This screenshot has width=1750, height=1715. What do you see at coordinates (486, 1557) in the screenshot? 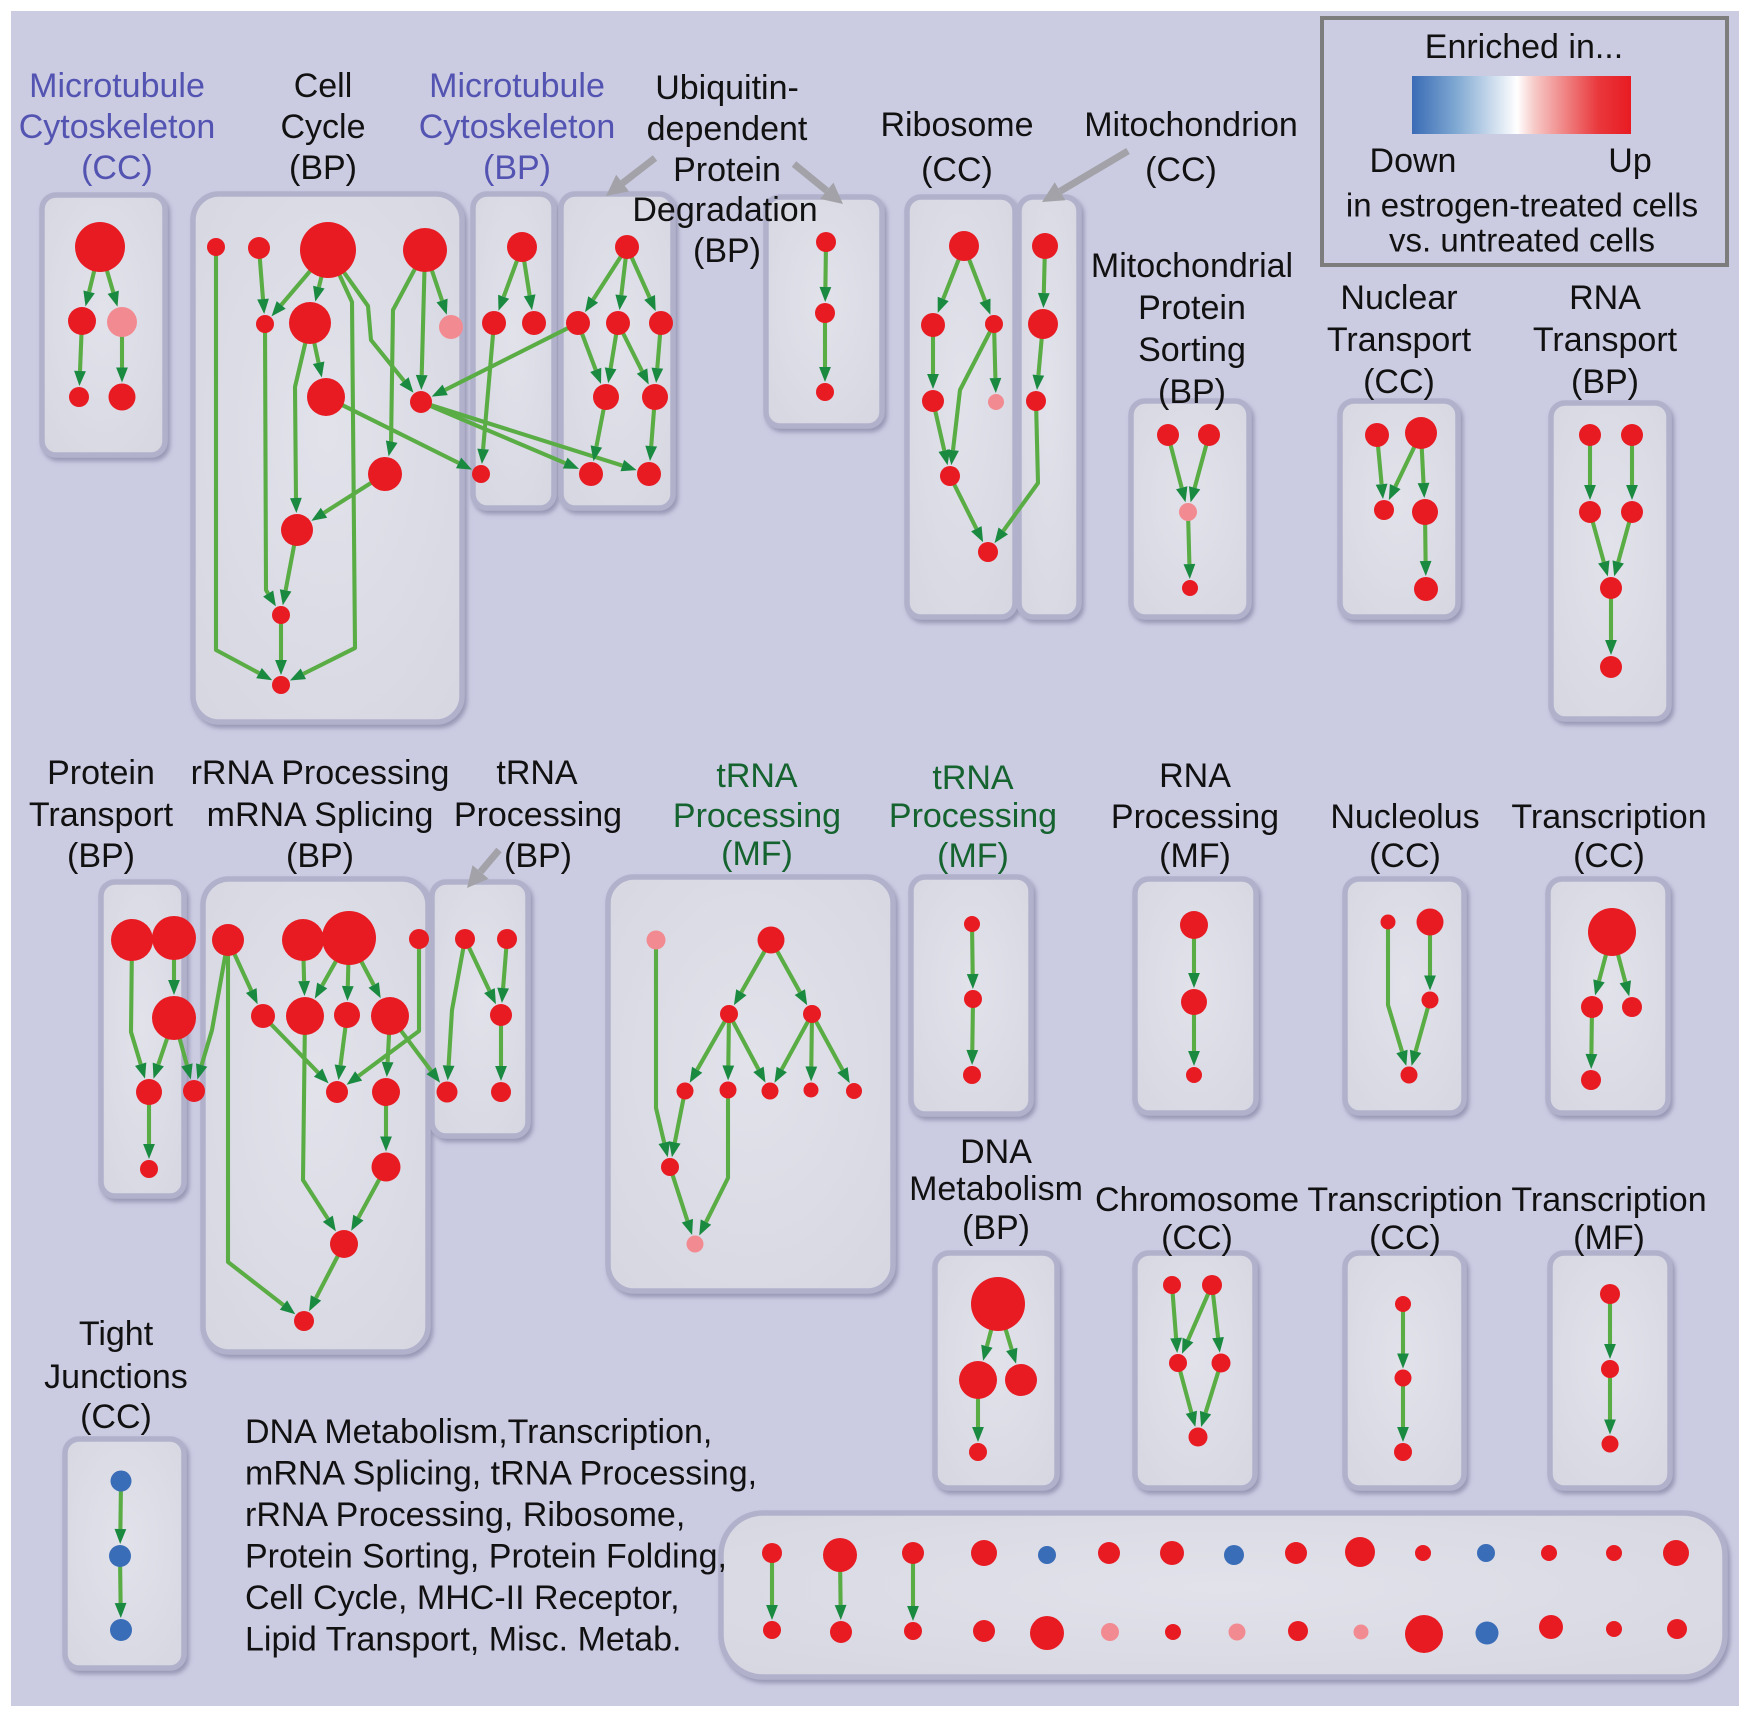
I see `svg-text:Protein Sorting, Protein Foldi: Protein Sorting, Protein Folding,` at bounding box center [486, 1557].